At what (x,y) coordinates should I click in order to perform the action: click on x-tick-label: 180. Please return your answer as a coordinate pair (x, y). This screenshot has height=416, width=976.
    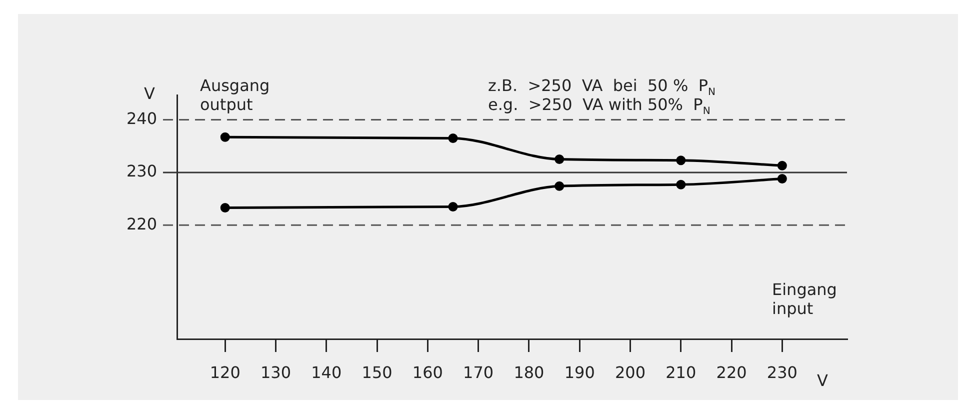
    Looking at the image, I should click on (529, 372).